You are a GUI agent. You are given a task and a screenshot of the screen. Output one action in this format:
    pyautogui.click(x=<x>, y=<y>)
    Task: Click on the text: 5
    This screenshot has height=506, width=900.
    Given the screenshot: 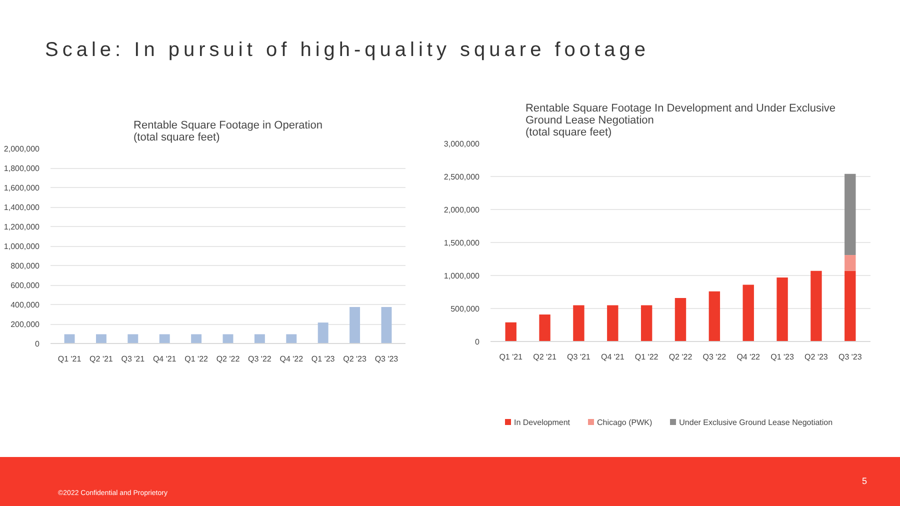 What is the action you would take?
    pyautogui.click(x=864, y=481)
    